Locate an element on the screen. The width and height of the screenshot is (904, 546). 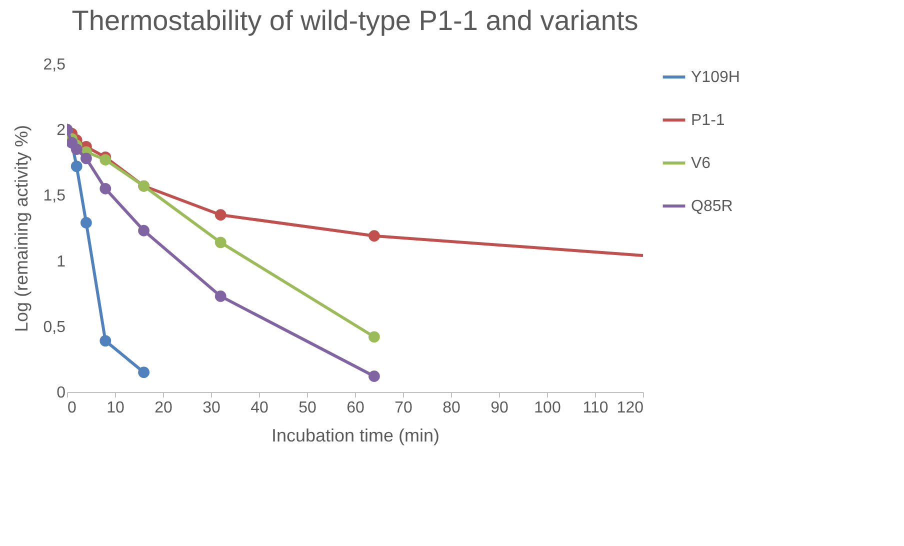
legend-label: Y109H is located at coordinates (715, 77).